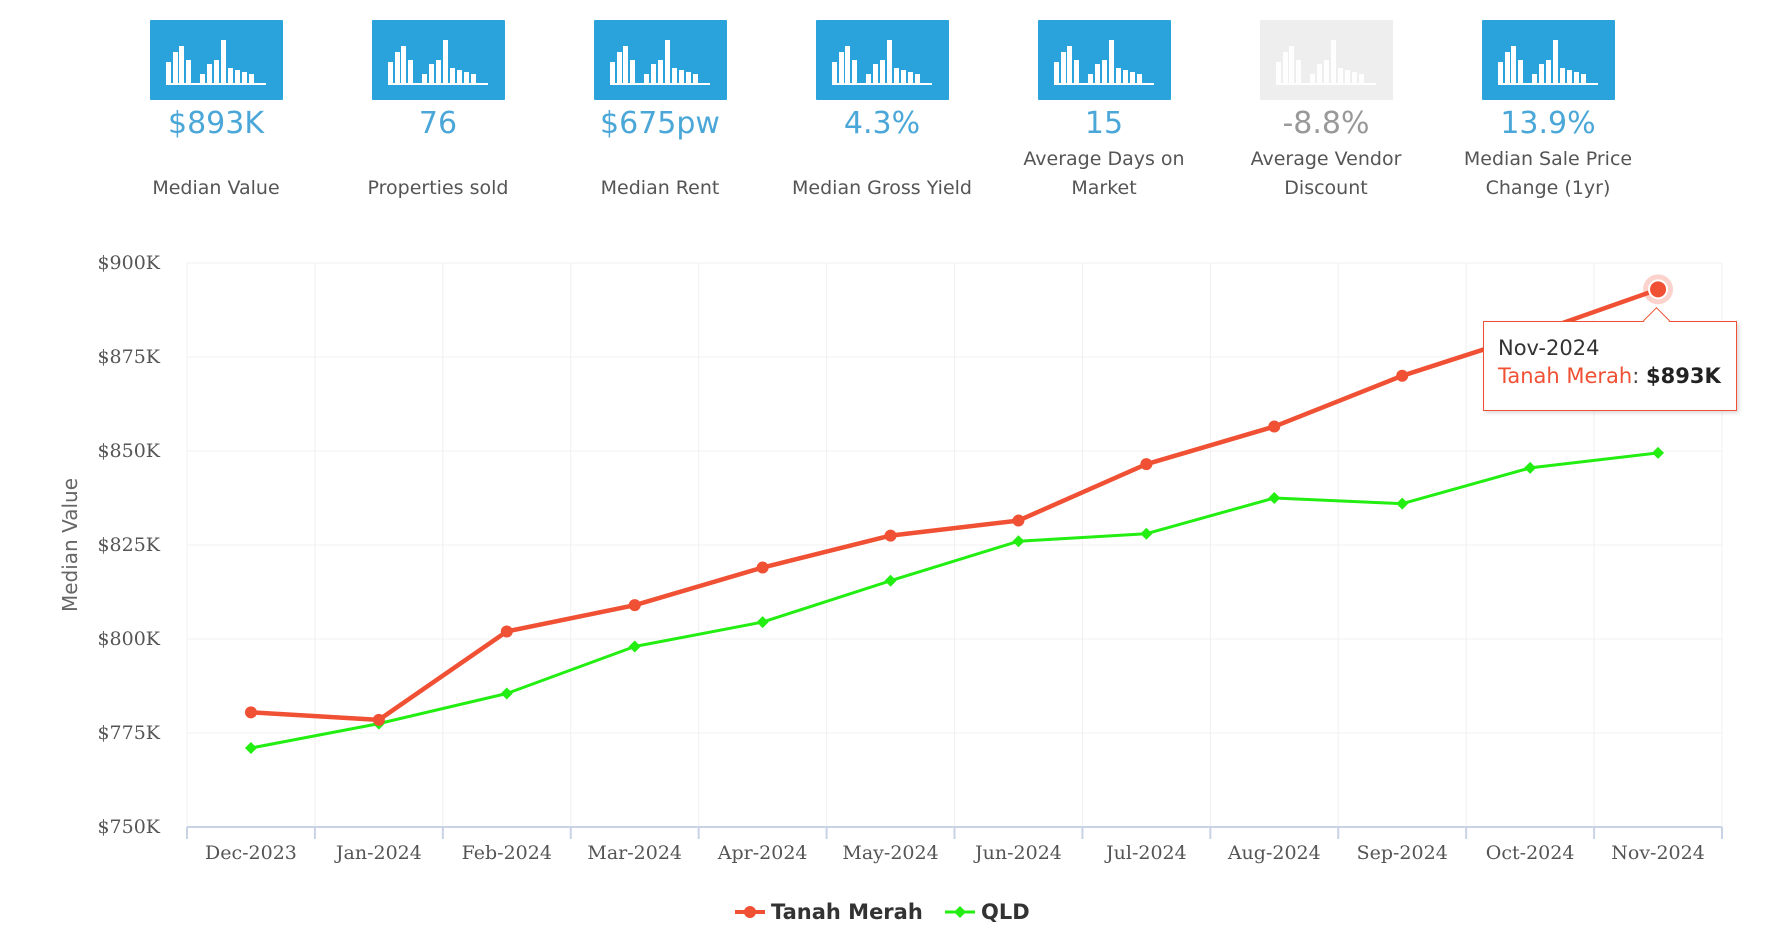  I want to click on tooltip-series-name: Tanah Merah, so click(1565, 376).